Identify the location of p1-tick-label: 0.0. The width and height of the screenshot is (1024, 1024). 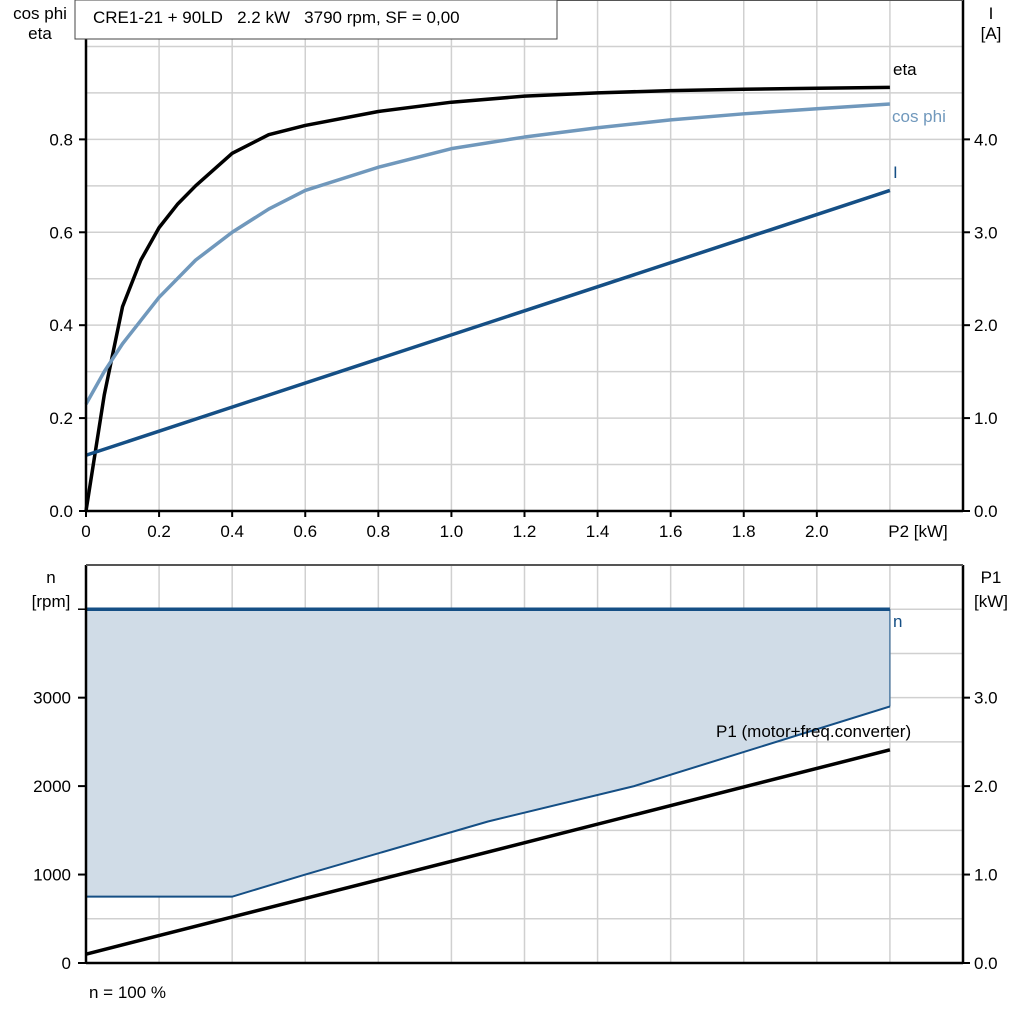
(986, 963).